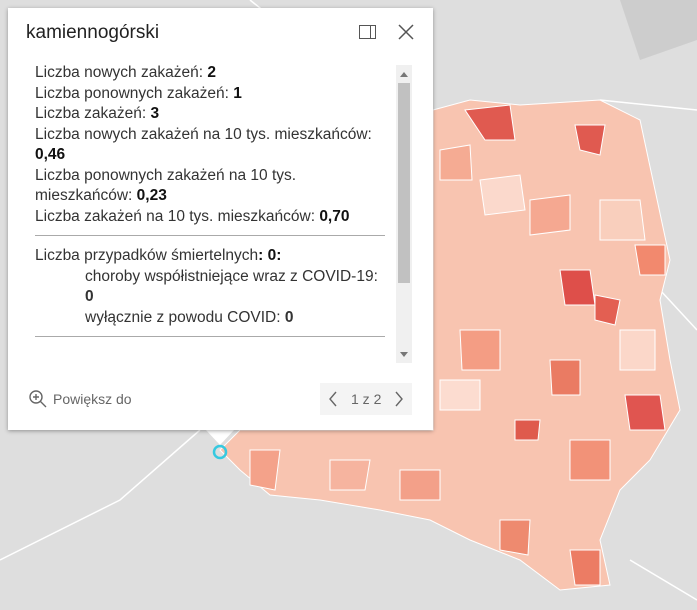  What do you see at coordinates (175, 216) in the screenshot?
I see `field-label: Liczba zakażeń na 10 tys. mieszkańców:` at bounding box center [175, 216].